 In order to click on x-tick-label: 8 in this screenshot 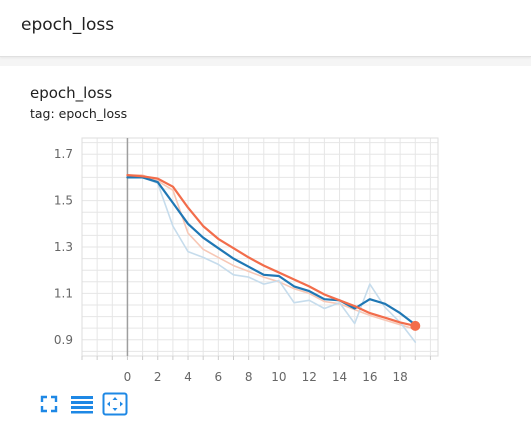, I will do `click(249, 377)`.